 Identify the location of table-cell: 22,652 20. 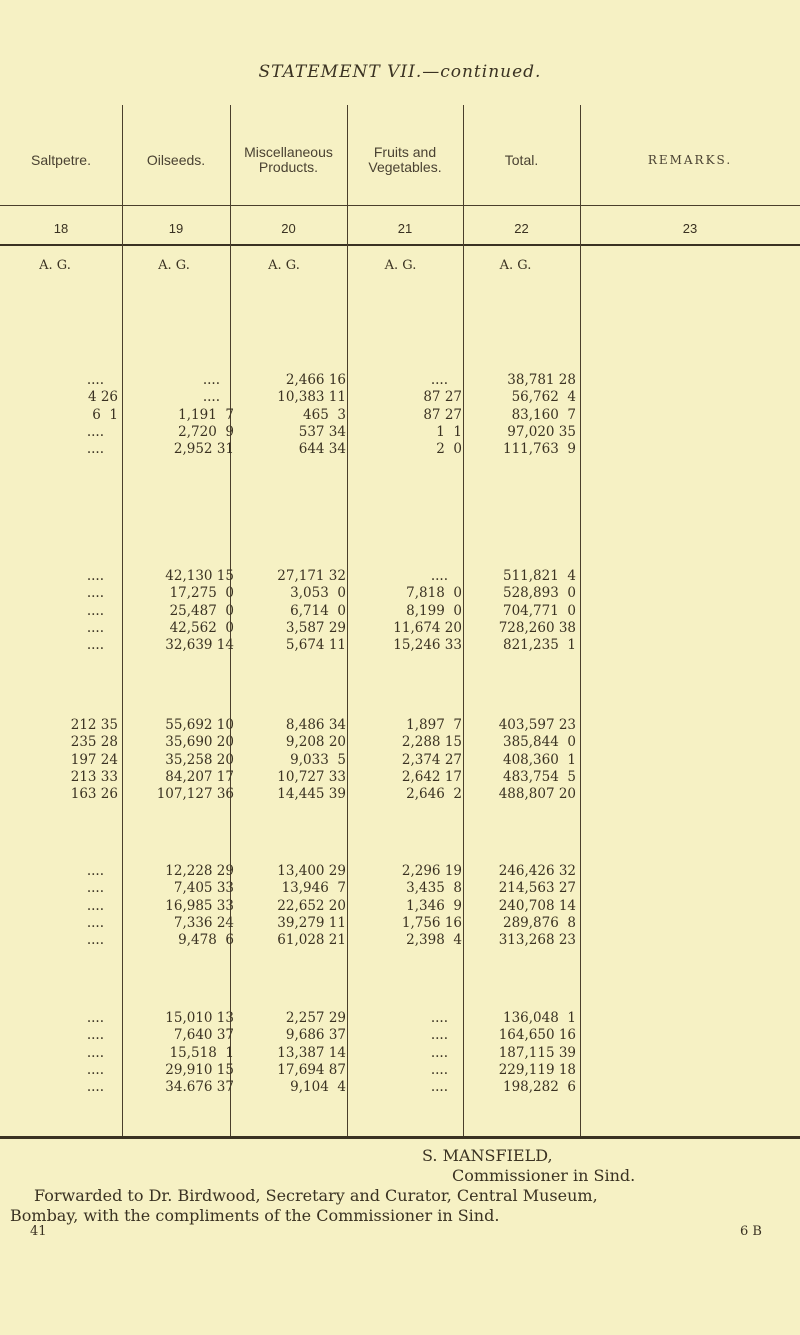
(311, 905).